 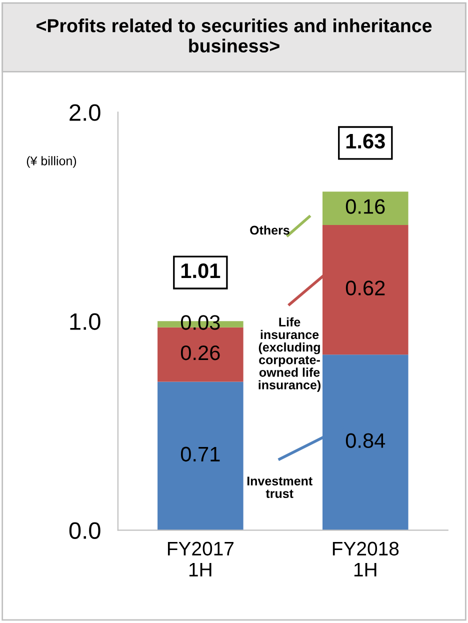 I want to click on text: (¥ billion), so click(x=51, y=162).